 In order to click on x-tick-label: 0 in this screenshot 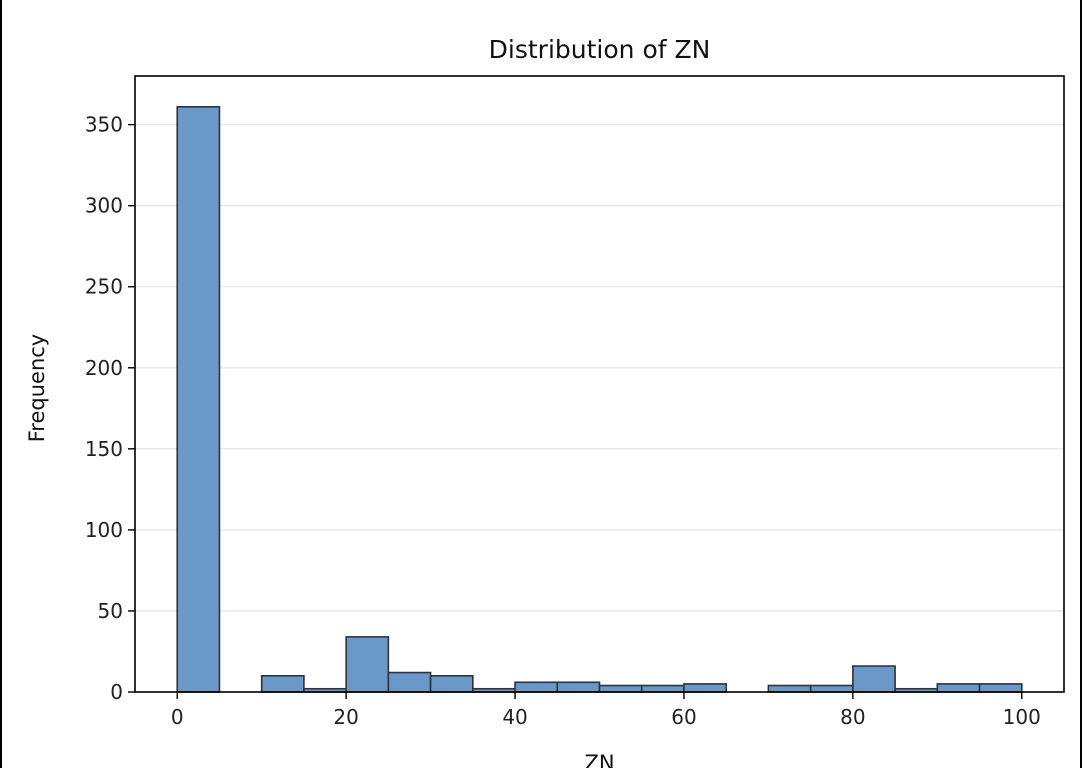, I will do `click(177, 717)`.